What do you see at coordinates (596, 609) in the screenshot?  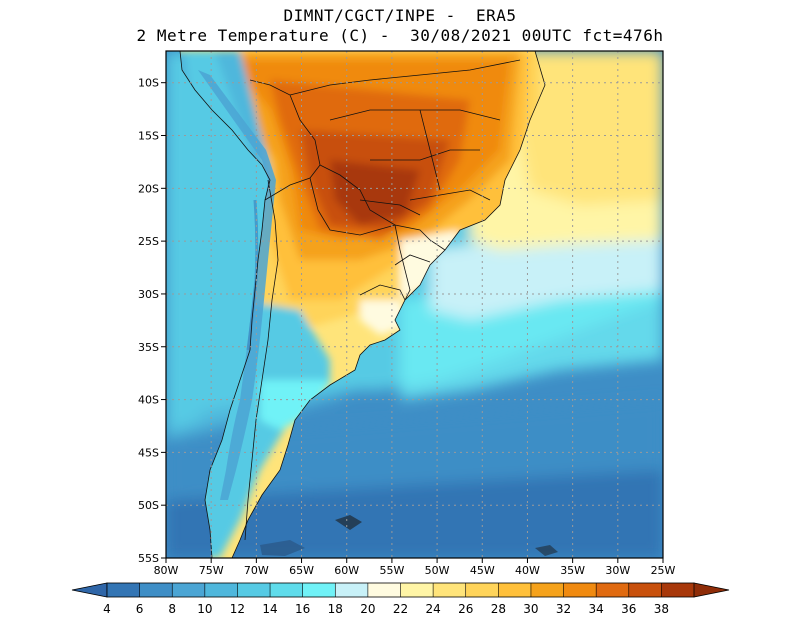 I see `colorbar-label: 34` at bounding box center [596, 609].